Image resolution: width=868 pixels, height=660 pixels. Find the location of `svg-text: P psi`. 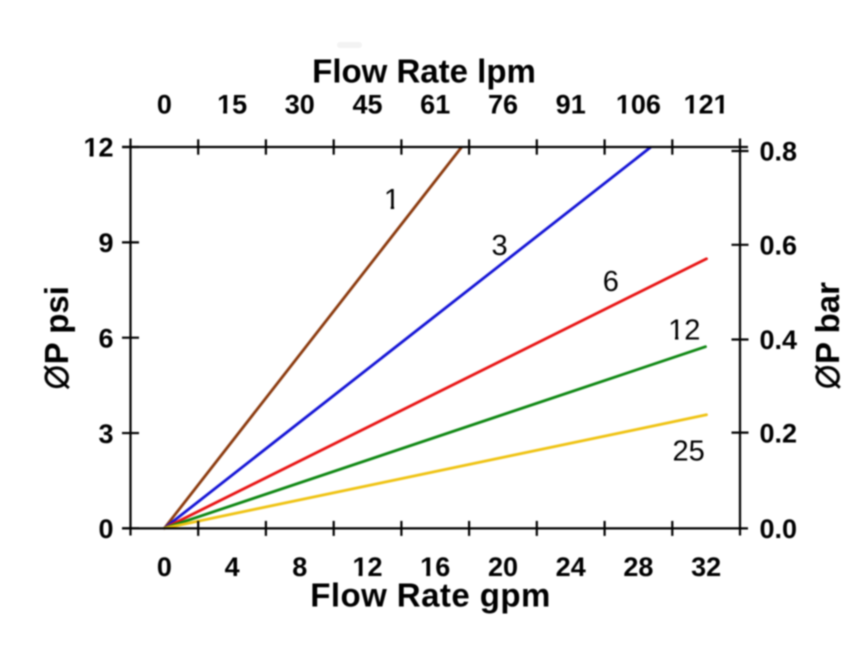

svg-text: P psi is located at coordinates (56, 325).